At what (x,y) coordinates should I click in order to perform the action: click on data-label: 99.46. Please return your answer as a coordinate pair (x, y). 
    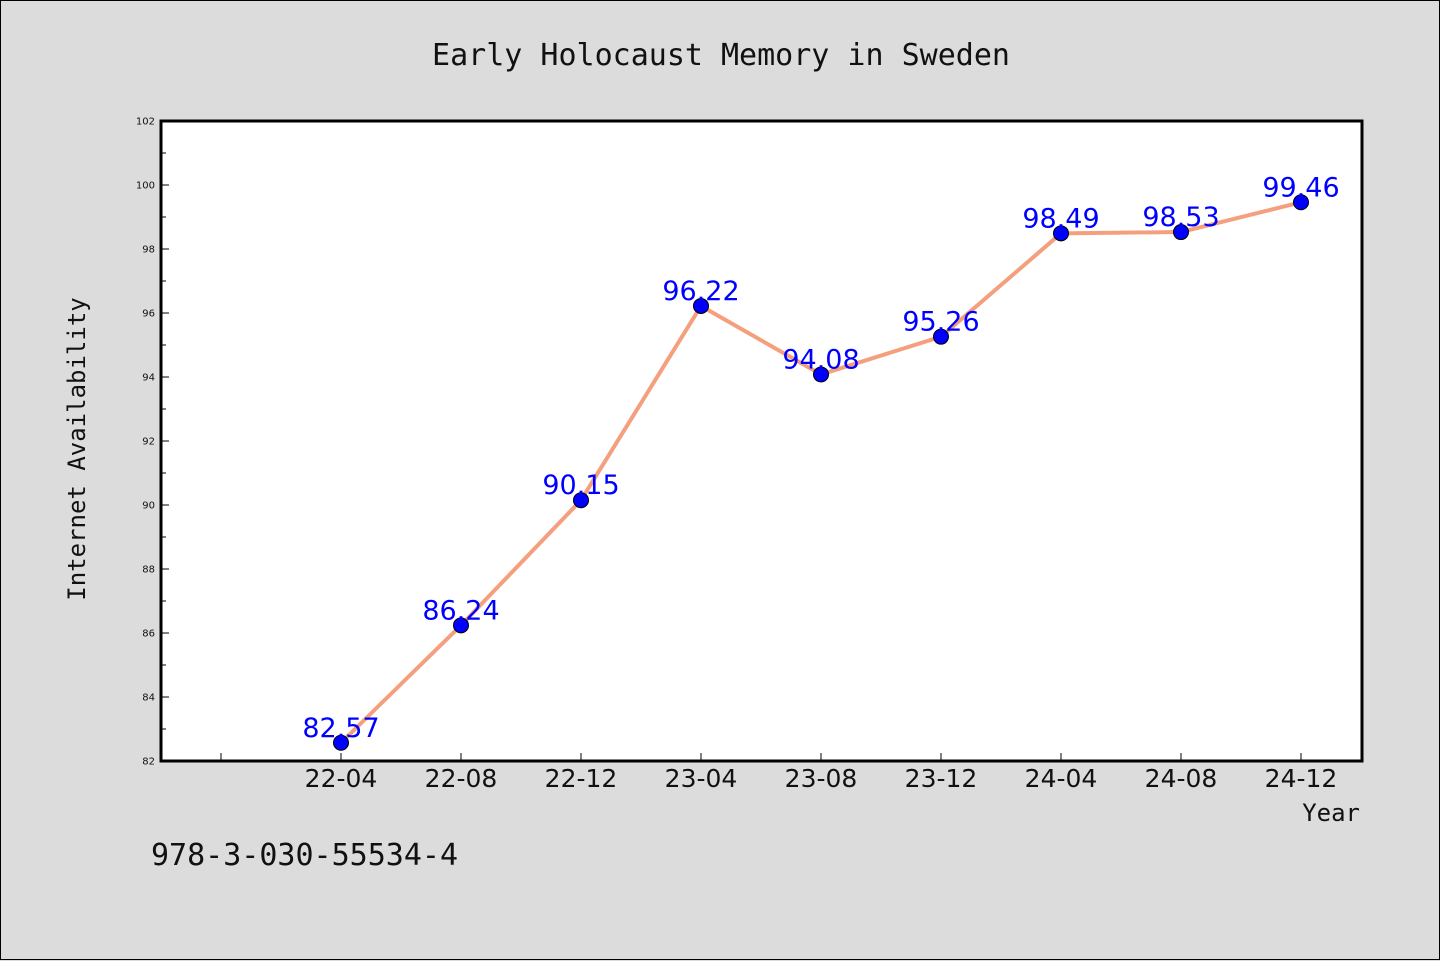
    Looking at the image, I should click on (1300, 187).